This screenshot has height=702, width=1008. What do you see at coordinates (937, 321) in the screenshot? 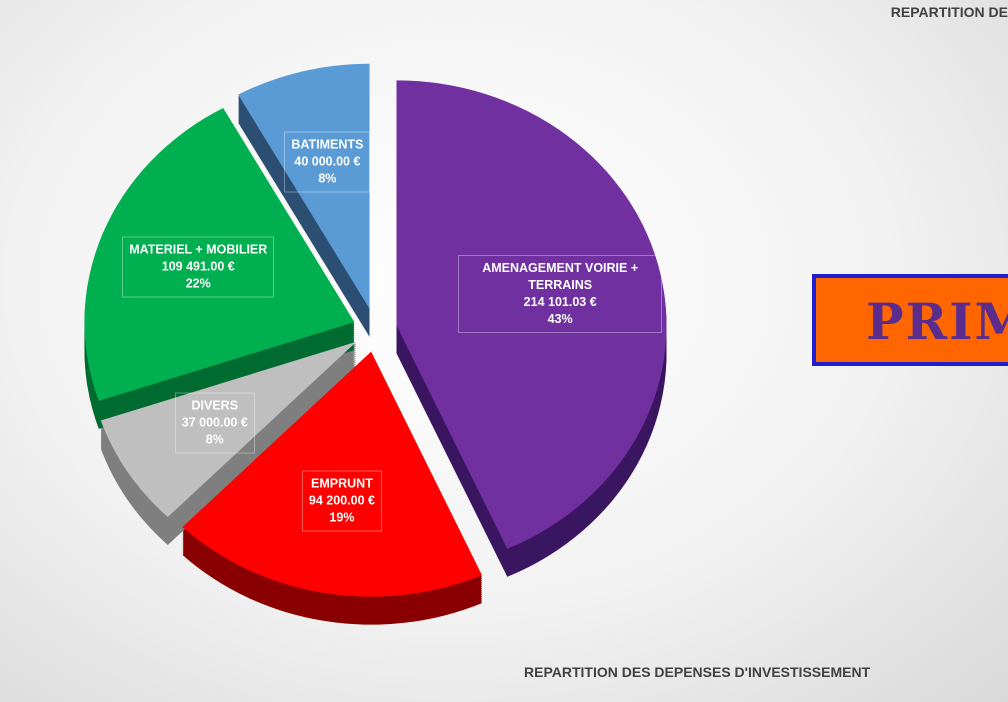
I see `banner-text: PRIM` at bounding box center [937, 321].